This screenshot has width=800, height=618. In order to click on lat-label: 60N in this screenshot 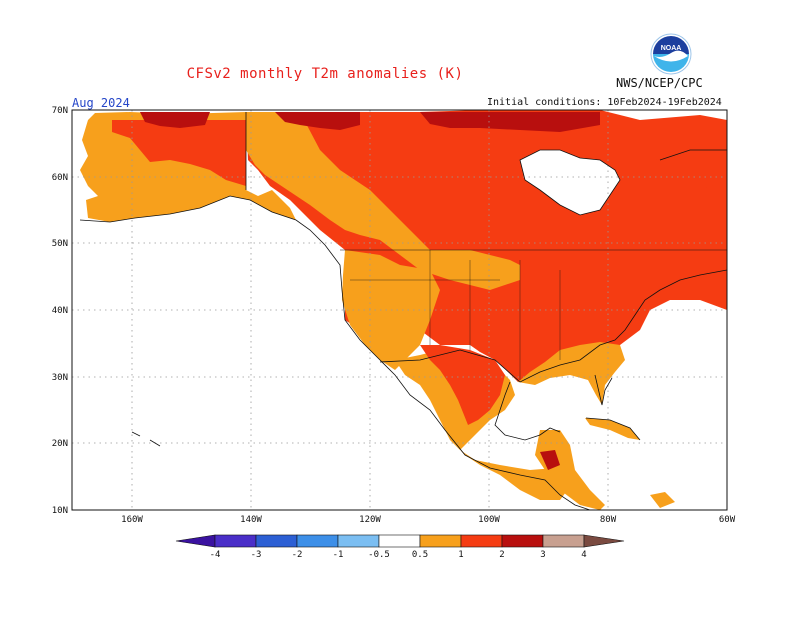, I will do `click(60, 178)`.